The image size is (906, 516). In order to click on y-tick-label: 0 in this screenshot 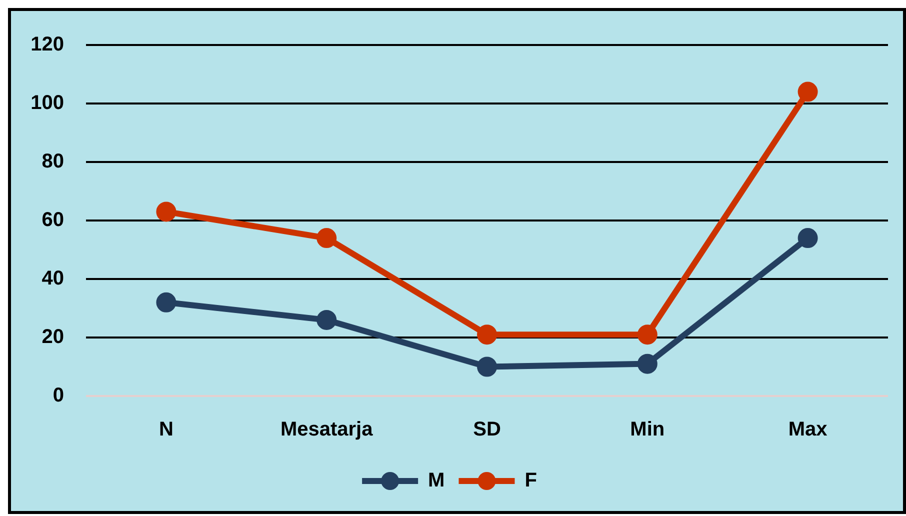, I will do `click(58, 395)`.